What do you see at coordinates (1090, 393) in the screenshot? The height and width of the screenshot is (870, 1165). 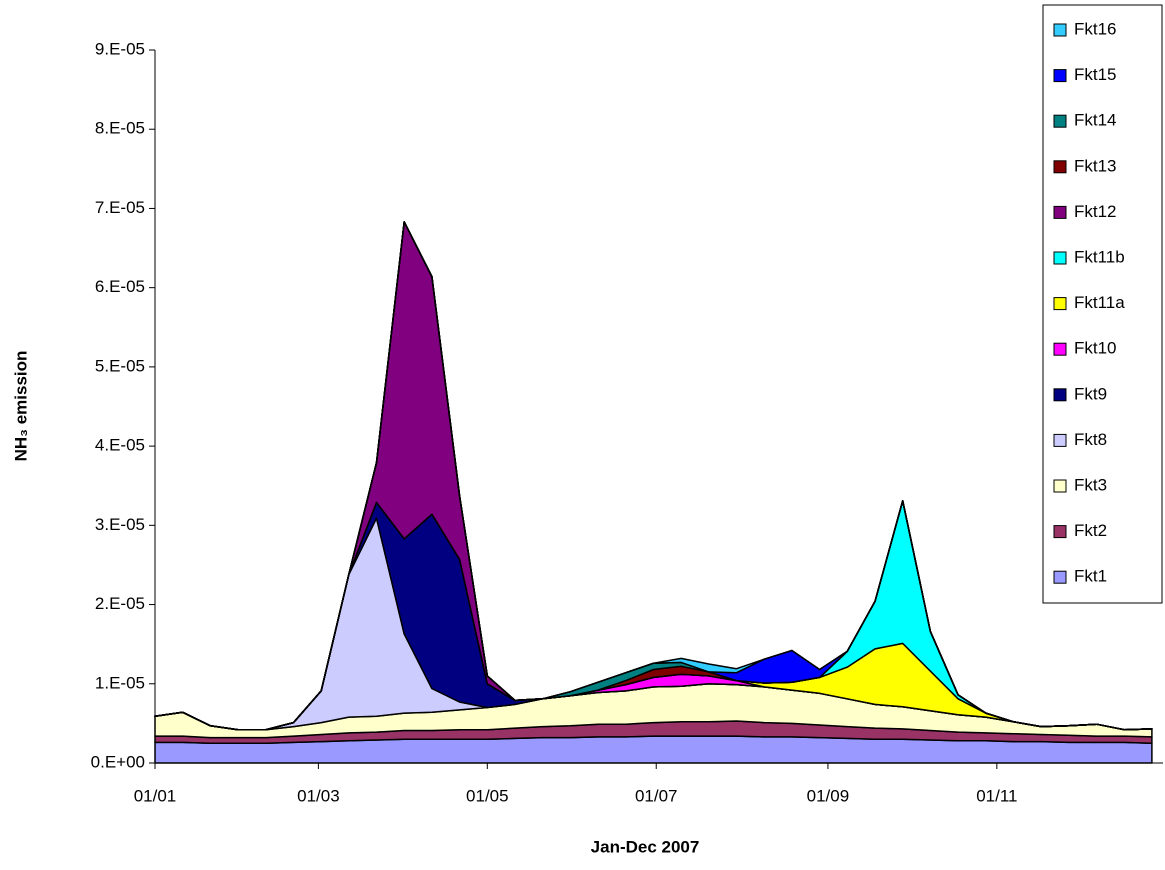 I see `legend-label: Fkt9` at bounding box center [1090, 393].